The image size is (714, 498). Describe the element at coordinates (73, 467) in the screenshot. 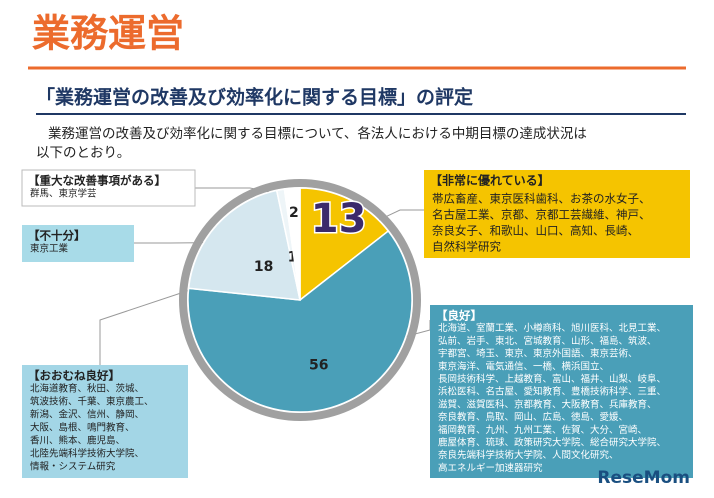

I see `legend-member: 情報・システム研究` at that location.